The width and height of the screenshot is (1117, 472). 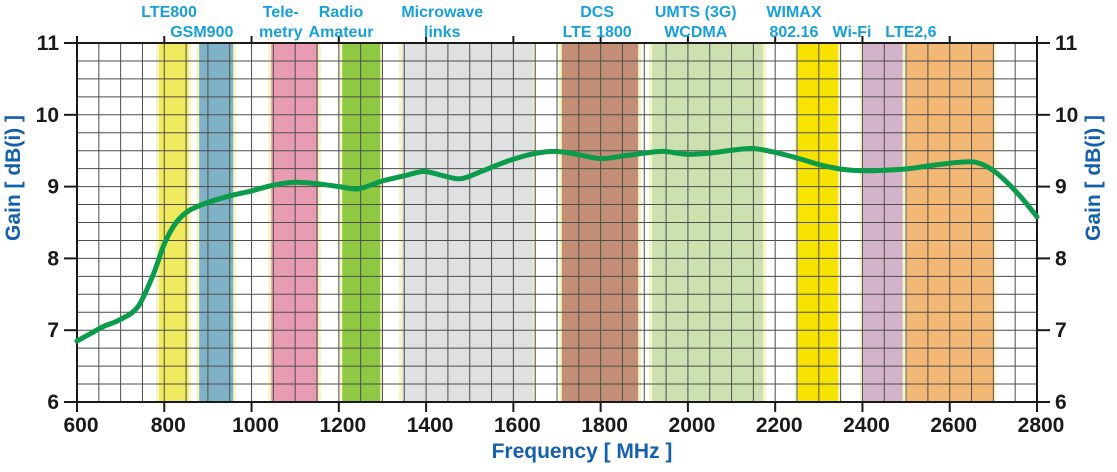 What do you see at coordinates (201, 32) in the screenshot?
I see `band-label-line2: GSM900` at bounding box center [201, 32].